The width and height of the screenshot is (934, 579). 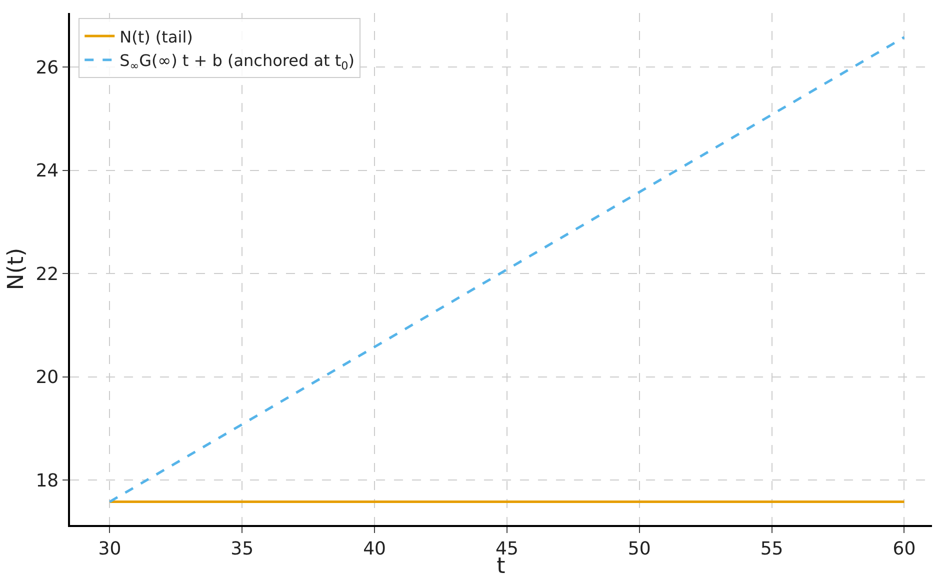 I want to click on legend-label: S$_{∞}$G(∞) t + b (anchored at t$_{0}$), so click(x=237, y=61).